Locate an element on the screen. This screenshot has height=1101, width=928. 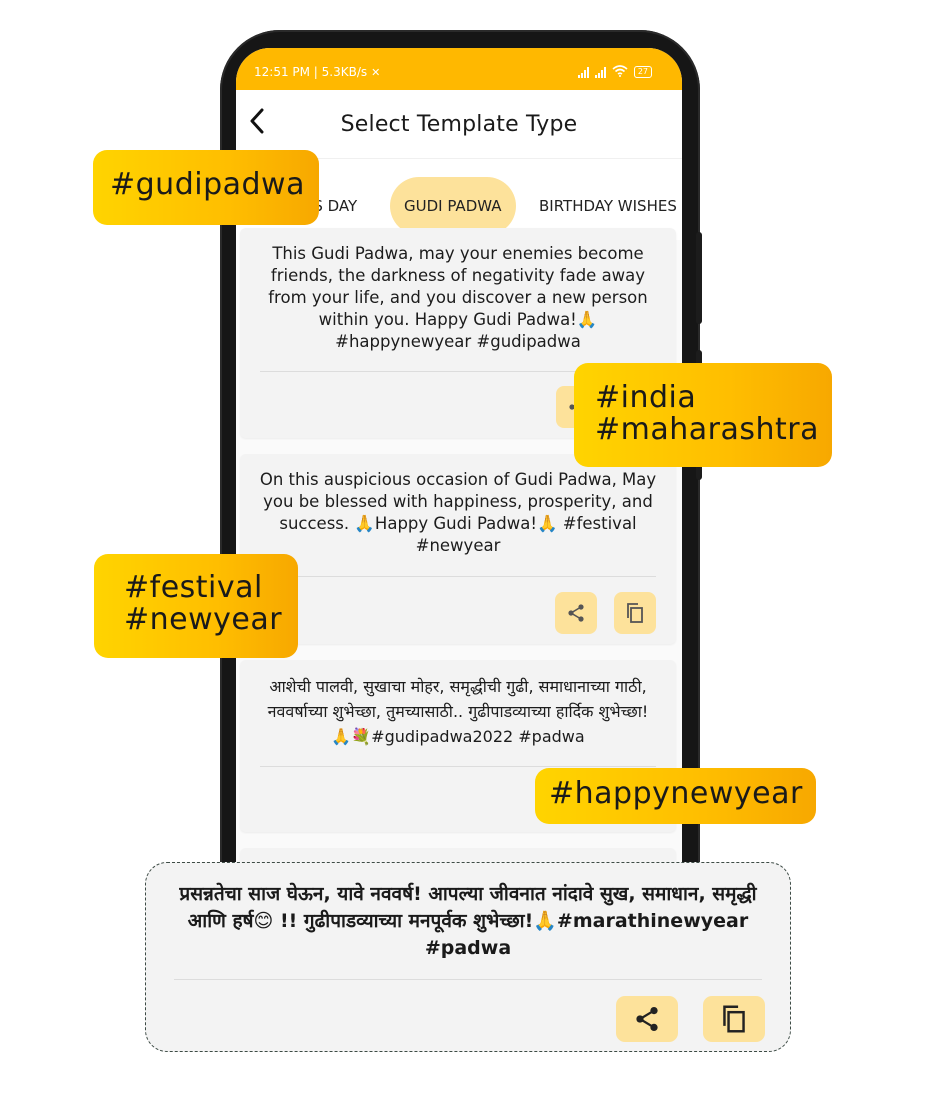
status-time: 12:51 PM | 5.3KB/s is located at coordinates (311, 72).